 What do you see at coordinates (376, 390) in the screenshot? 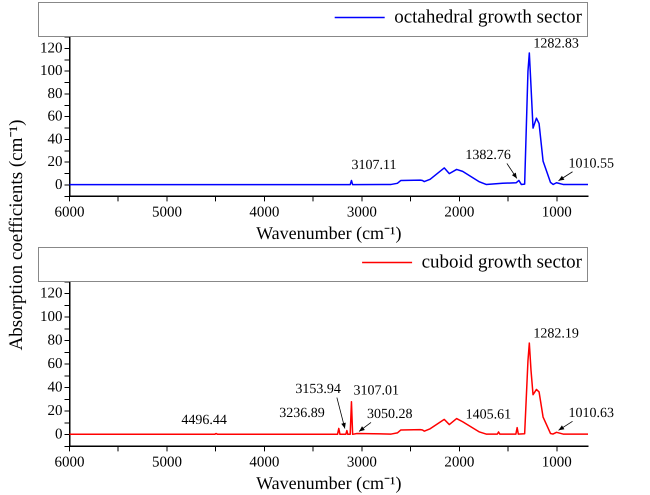
I see `annotation: 3107.01` at bounding box center [376, 390].